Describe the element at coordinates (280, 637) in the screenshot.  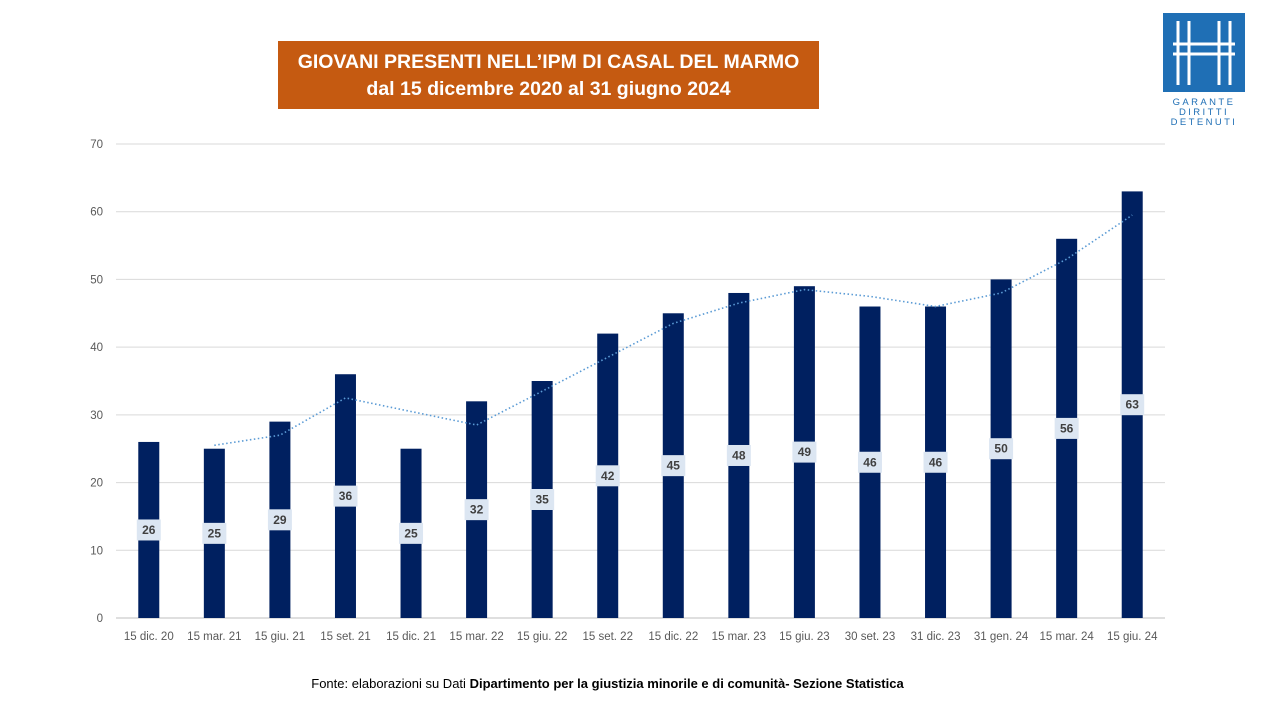
I see `x-tick-label: 15 giu. 21` at that location.